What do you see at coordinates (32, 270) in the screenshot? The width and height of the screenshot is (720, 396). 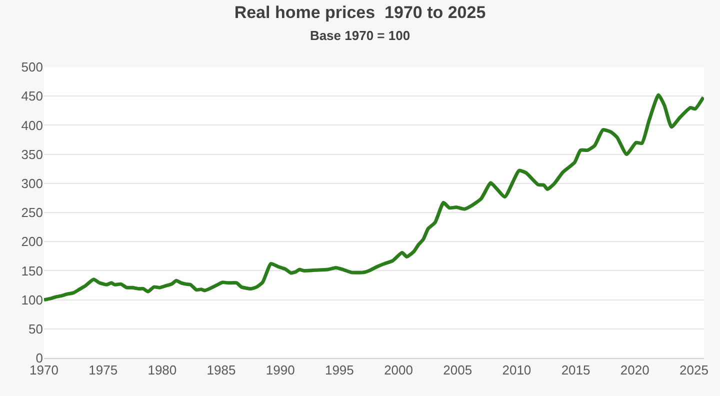 I see `y-tick-label: 150` at bounding box center [32, 270].